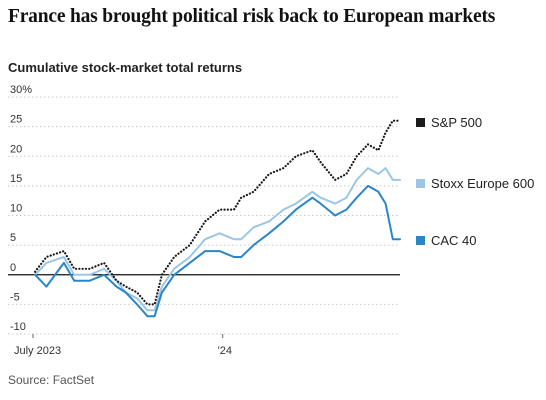  What do you see at coordinates (456, 122) in the screenshot?
I see `legend-label-sp500: S&P 500` at bounding box center [456, 122].